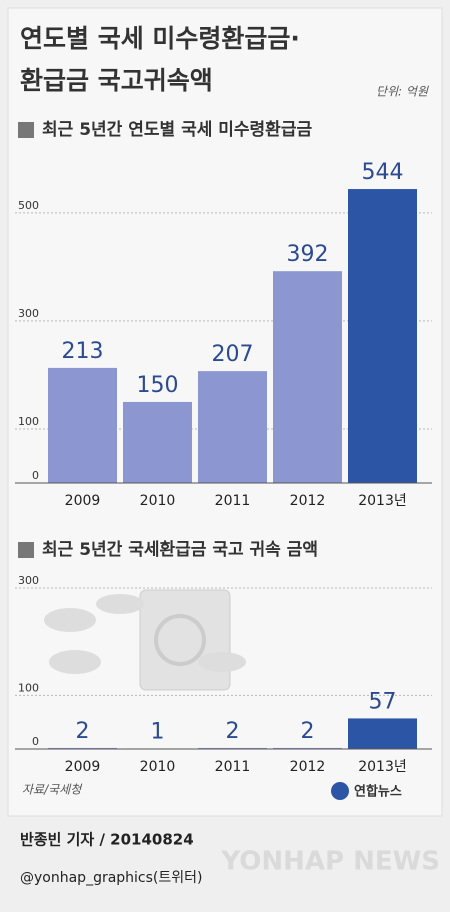 Image resolution: width=450 pixels, height=912 pixels. What do you see at coordinates (330, 862) in the screenshot?
I see `watermark: YONHAP NEWS` at bounding box center [330, 862].